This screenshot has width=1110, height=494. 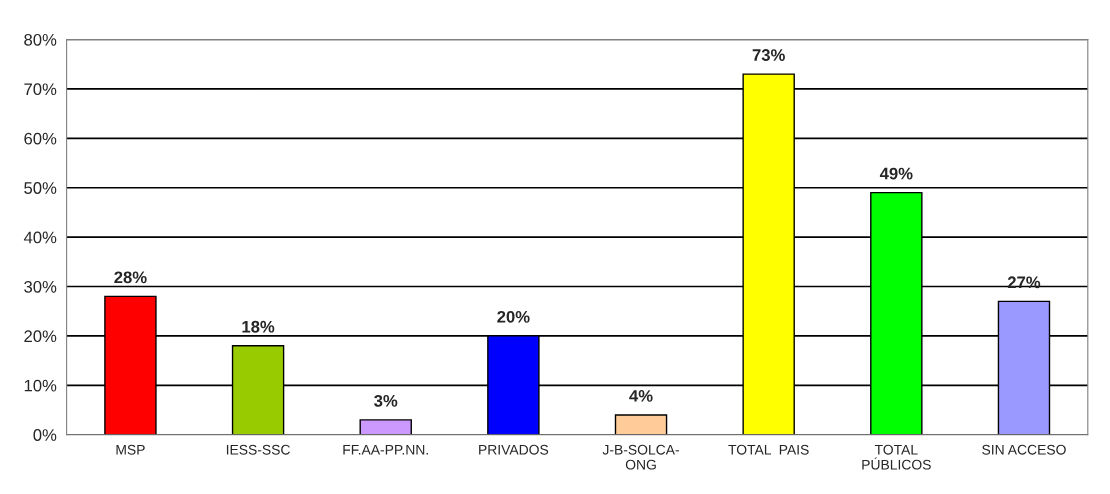 I want to click on x-tick-label: J-B-SOLCA- ONG, so click(x=640, y=457).